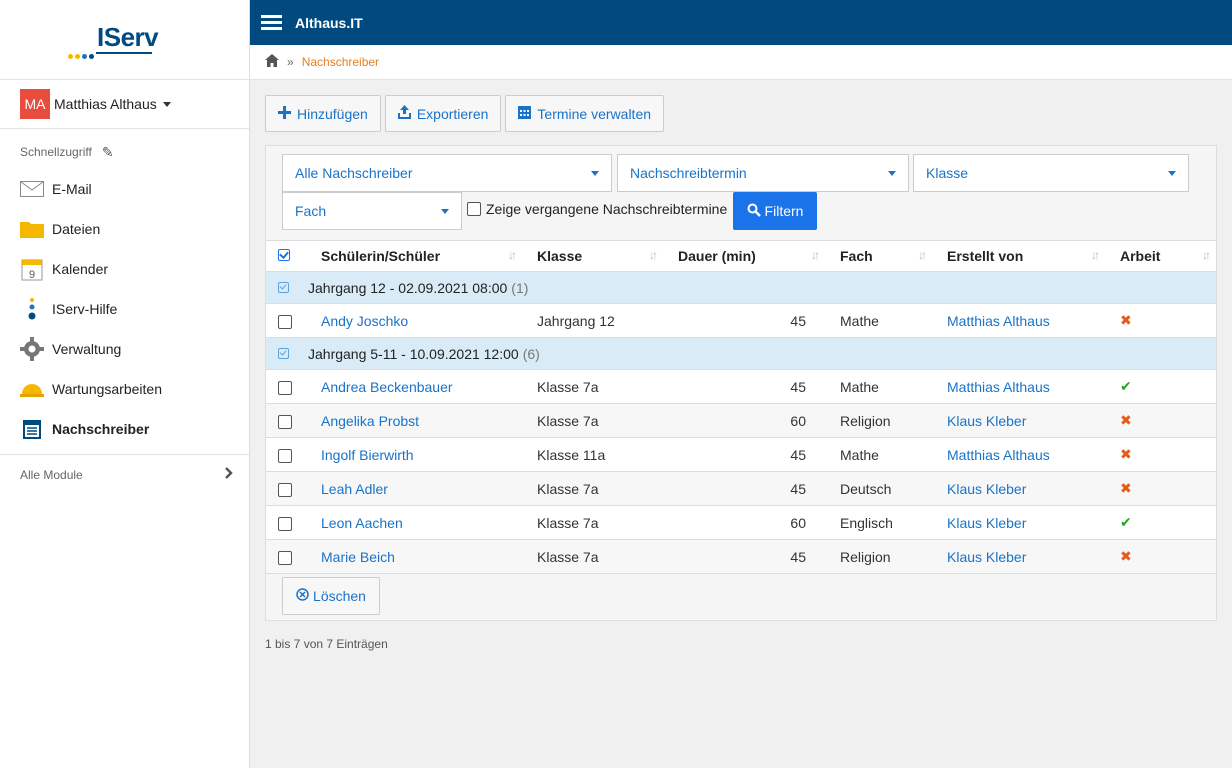 Image resolution: width=1232 pixels, height=768 pixels. What do you see at coordinates (124, 229) in the screenshot?
I see `sidebar-item-files: Dateien` at bounding box center [124, 229].